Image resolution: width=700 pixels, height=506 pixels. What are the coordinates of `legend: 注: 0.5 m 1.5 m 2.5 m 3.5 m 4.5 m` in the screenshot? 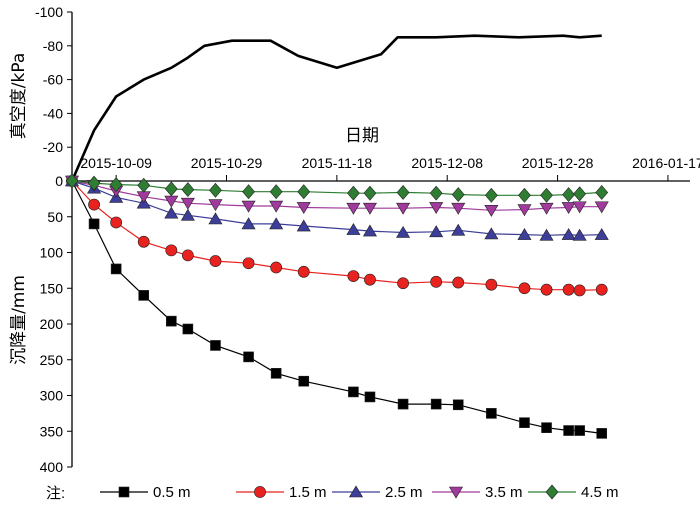 It's located at (332, 493).